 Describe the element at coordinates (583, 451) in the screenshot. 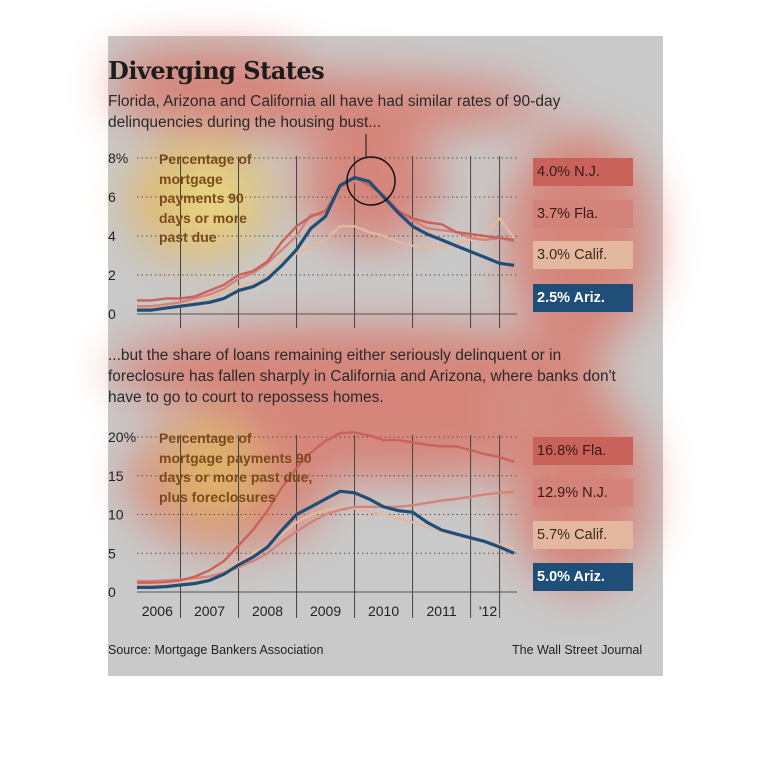

I see `legend-label-fla: 16.8% Fla.` at that location.